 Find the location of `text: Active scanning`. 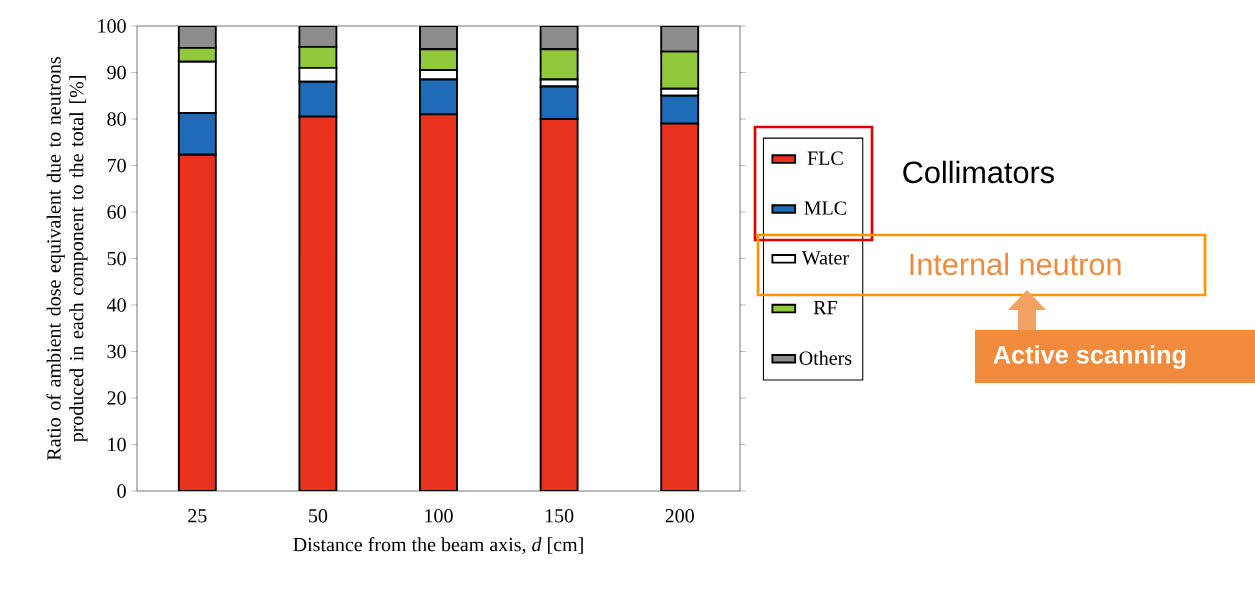

text: Active scanning is located at coordinates (1089, 357).